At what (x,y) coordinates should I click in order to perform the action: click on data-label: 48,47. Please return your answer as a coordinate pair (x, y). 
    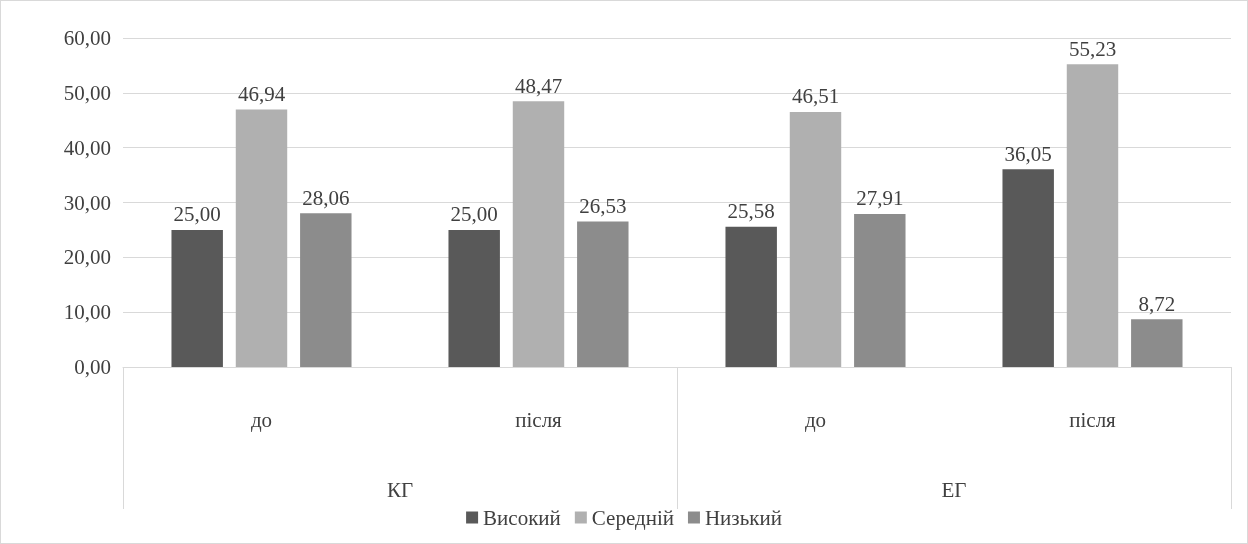
    Looking at the image, I should click on (538, 85).